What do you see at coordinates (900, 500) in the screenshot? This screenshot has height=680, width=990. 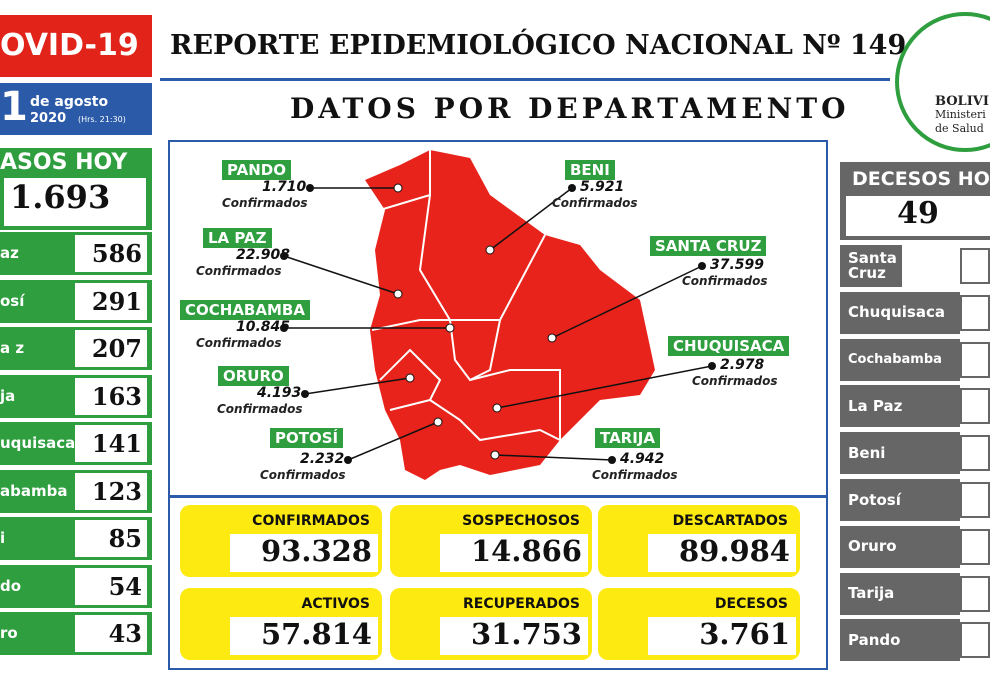 I see `death-row: Potosí` at bounding box center [900, 500].